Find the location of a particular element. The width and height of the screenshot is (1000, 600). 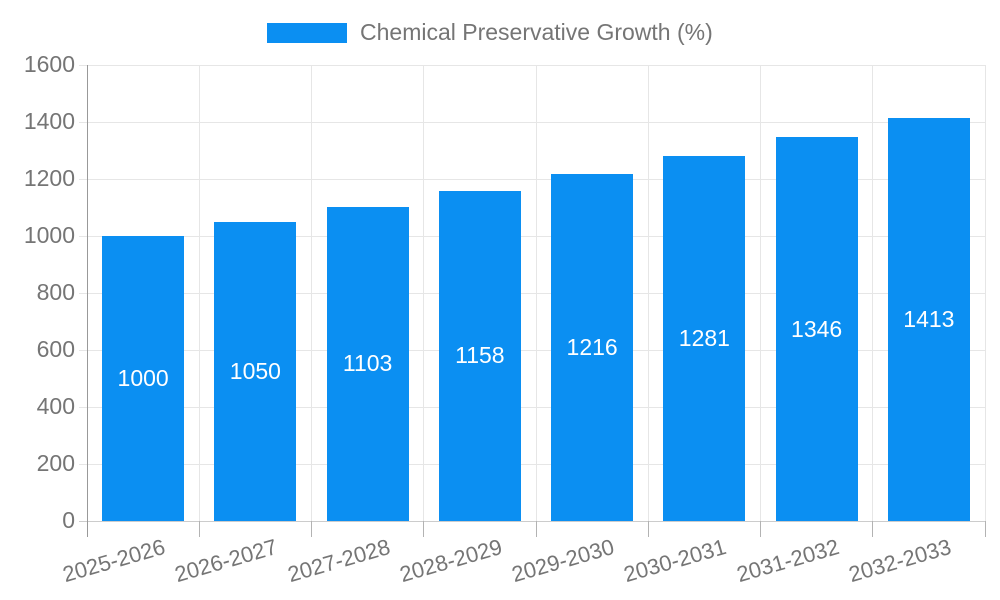

bar-value-label: 1158 is located at coordinates (480, 355).